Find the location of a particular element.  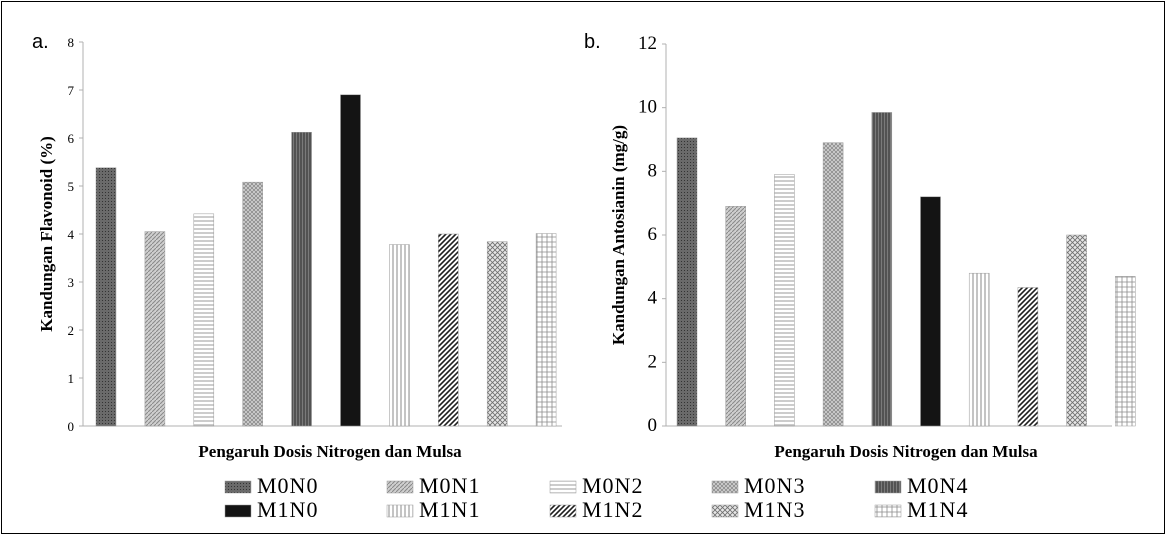

legend-label-m0n0: M0N0 is located at coordinates (287, 485).